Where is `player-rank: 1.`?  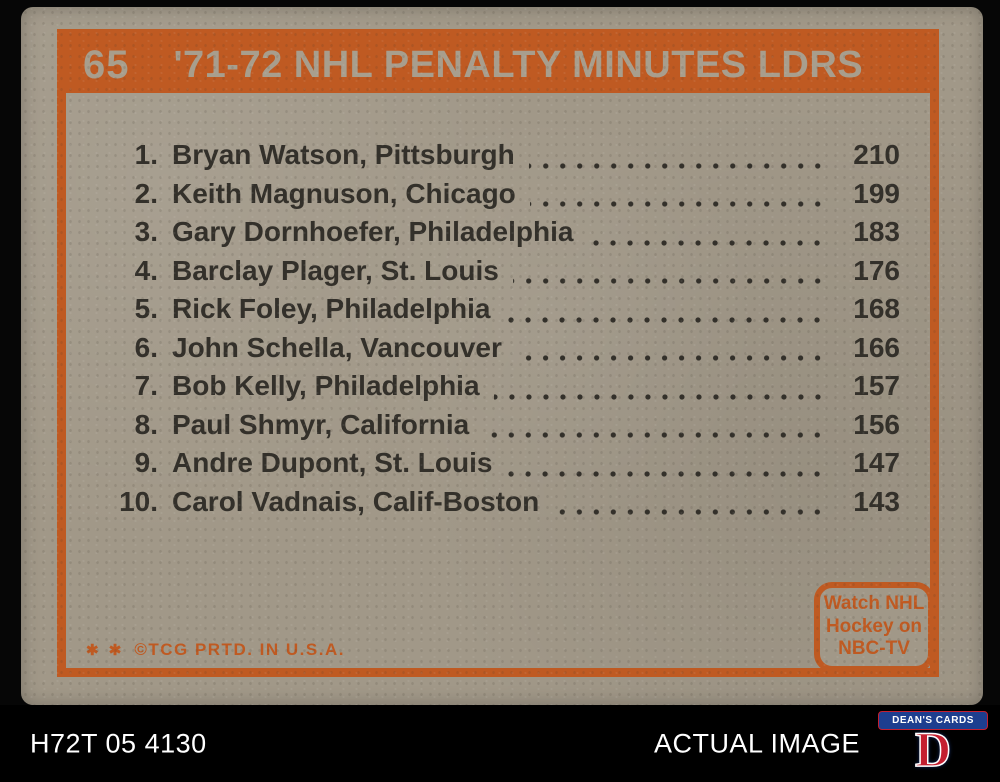 player-rank: 1. is located at coordinates (146, 154).